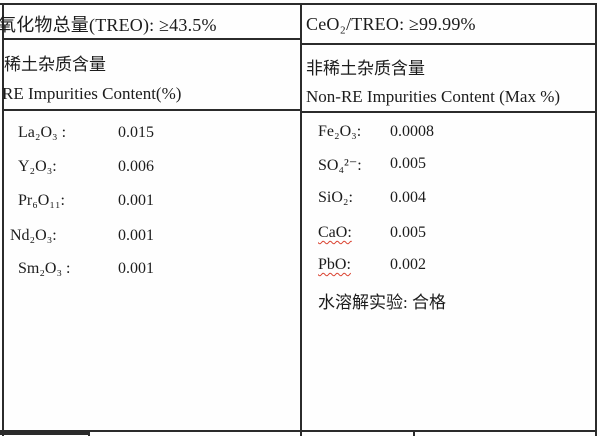 This screenshot has height=436, width=600. Describe the element at coordinates (334, 264) in the screenshot. I see `formula-label: PbO:` at that location.